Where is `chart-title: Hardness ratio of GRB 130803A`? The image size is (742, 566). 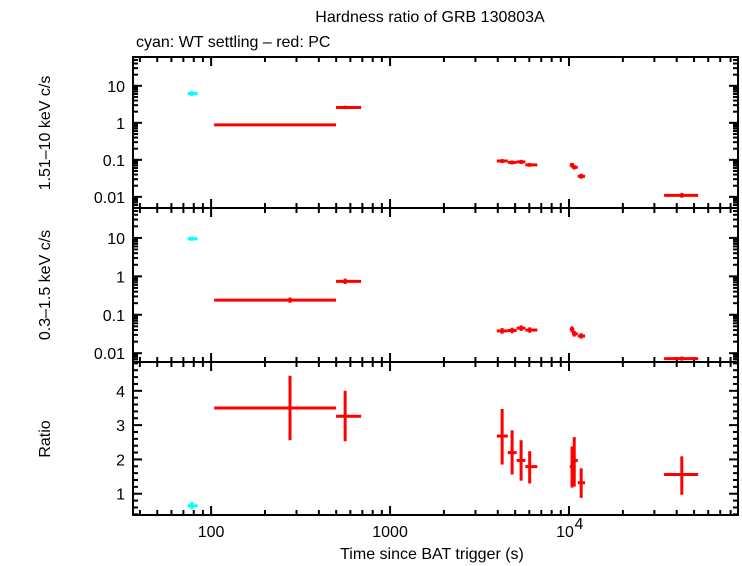 chart-title: Hardness ratio of GRB 130803A is located at coordinates (430, 17).